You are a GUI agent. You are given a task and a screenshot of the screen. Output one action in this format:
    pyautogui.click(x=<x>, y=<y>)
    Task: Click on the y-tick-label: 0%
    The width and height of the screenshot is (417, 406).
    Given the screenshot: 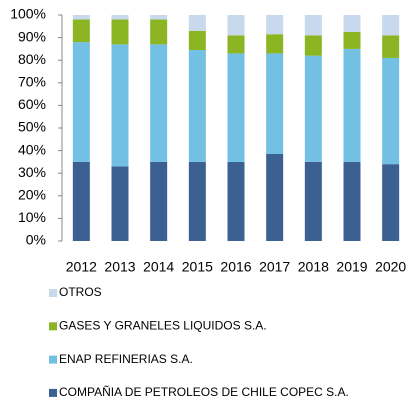 What is the action you would take?
    pyautogui.click(x=36, y=240)
    